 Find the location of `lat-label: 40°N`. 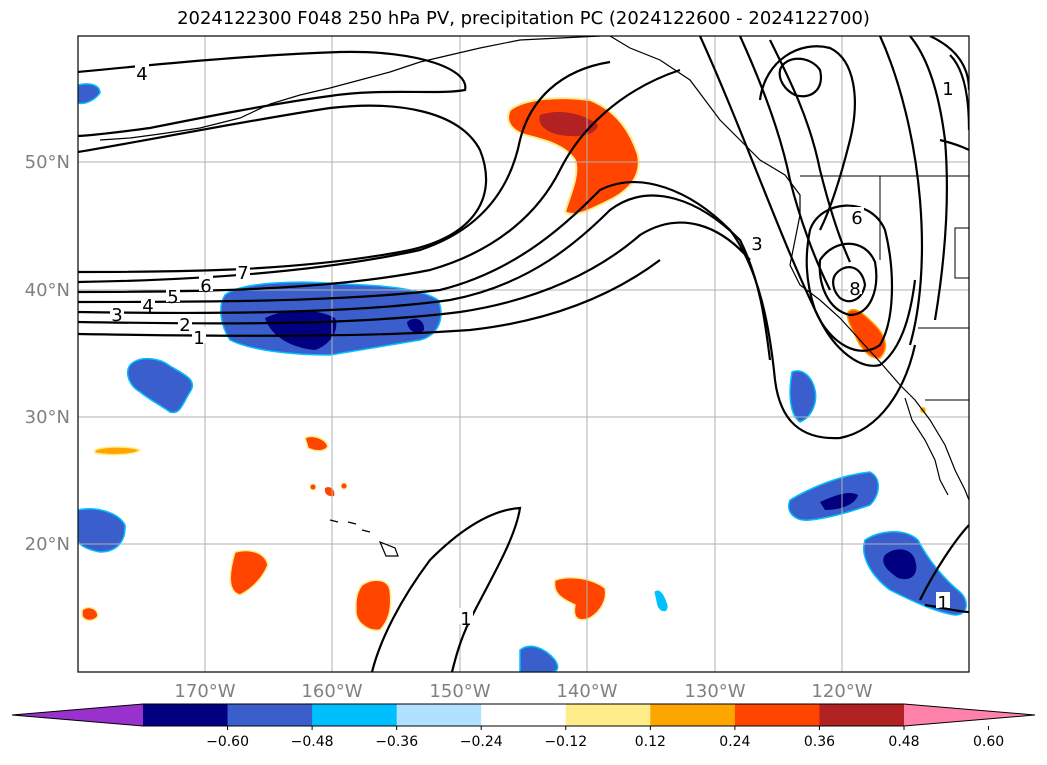

lat-label: 40°N is located at coordinates (47, 290).